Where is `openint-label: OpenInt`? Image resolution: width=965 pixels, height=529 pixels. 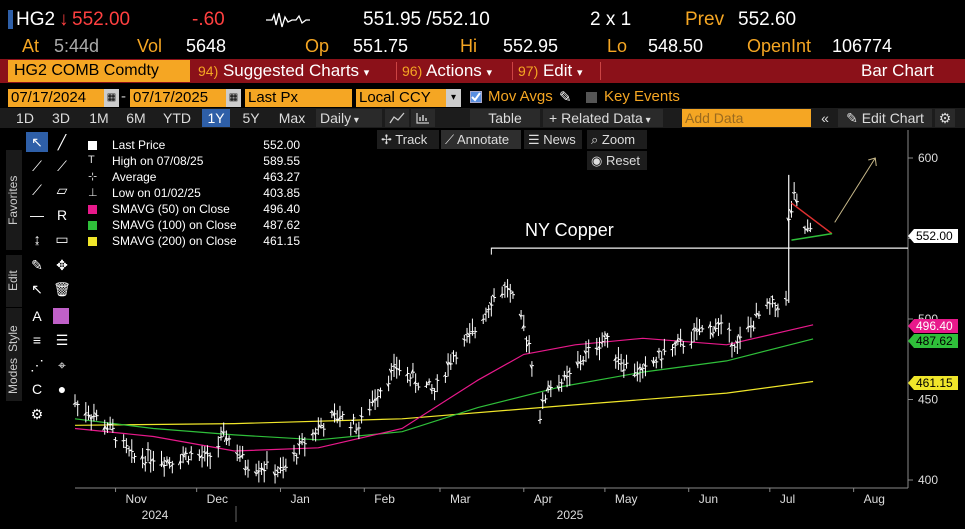
openint-label: OpenInt is located at coordinates (779, 46).